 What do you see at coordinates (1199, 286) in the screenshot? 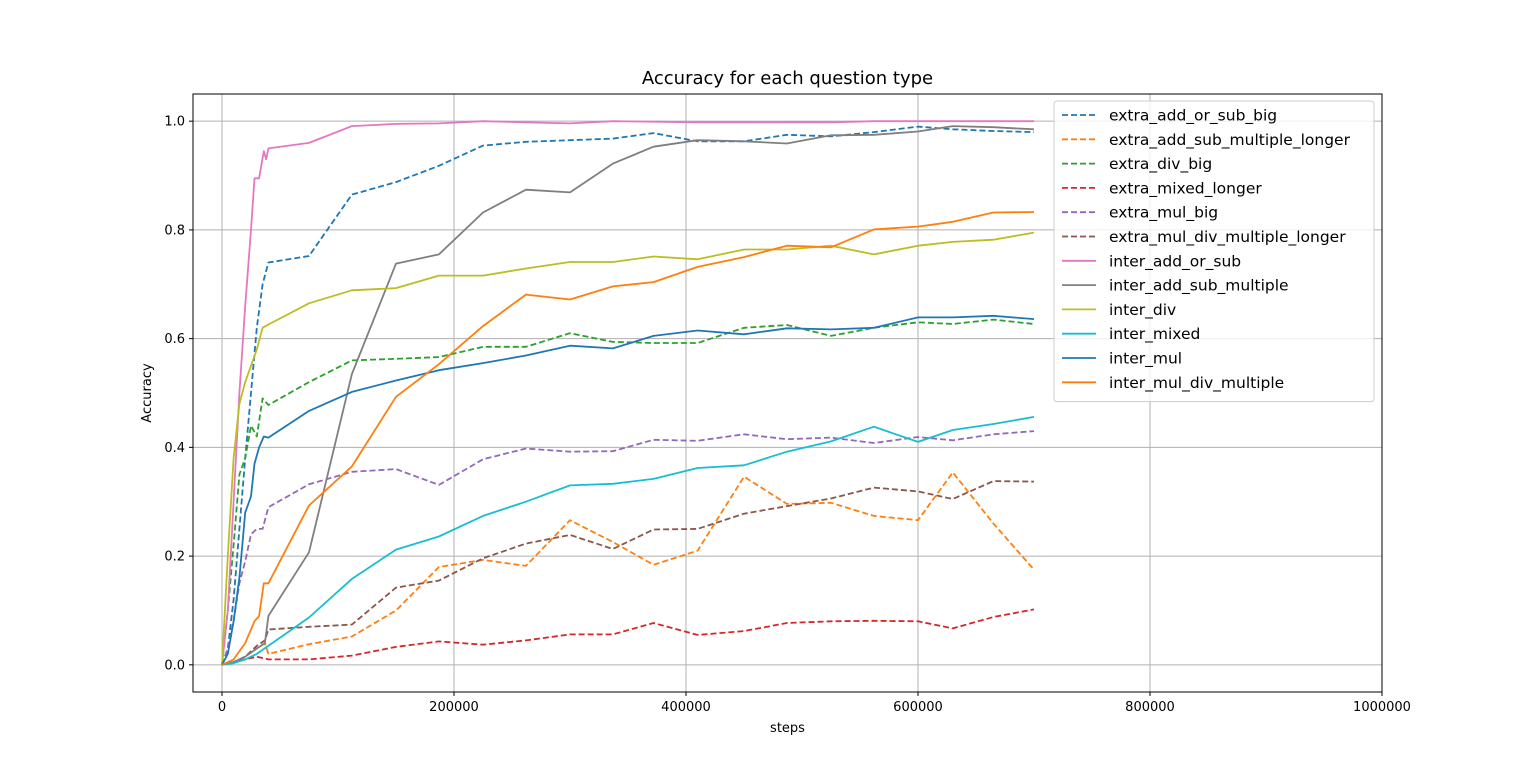
I see `legend-label: inter_add_sub_multiple` at bounding box center [1199, 286].